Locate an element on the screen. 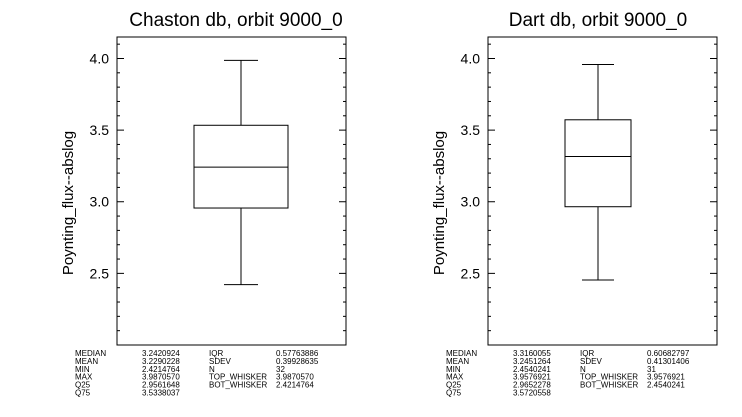 This screenshot has height=417, width=742. stat-value: 2.9652278 is located at coordinates (532, 385).